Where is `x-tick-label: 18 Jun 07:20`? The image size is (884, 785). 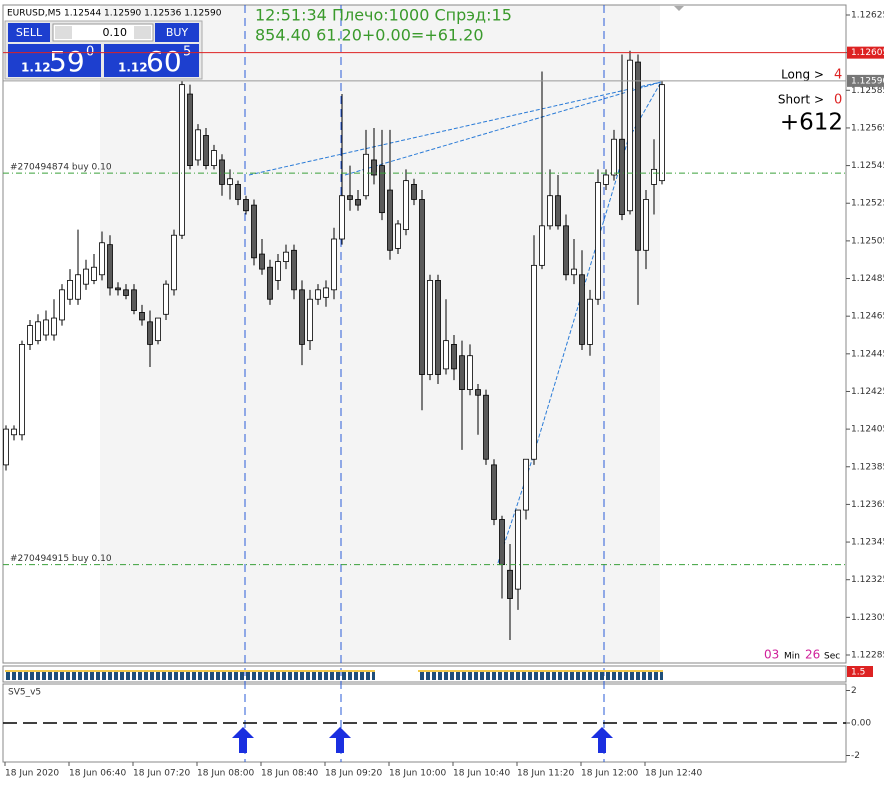
x-tick-label: 18 Jun 07:20 is located at coordinates (161, 774).